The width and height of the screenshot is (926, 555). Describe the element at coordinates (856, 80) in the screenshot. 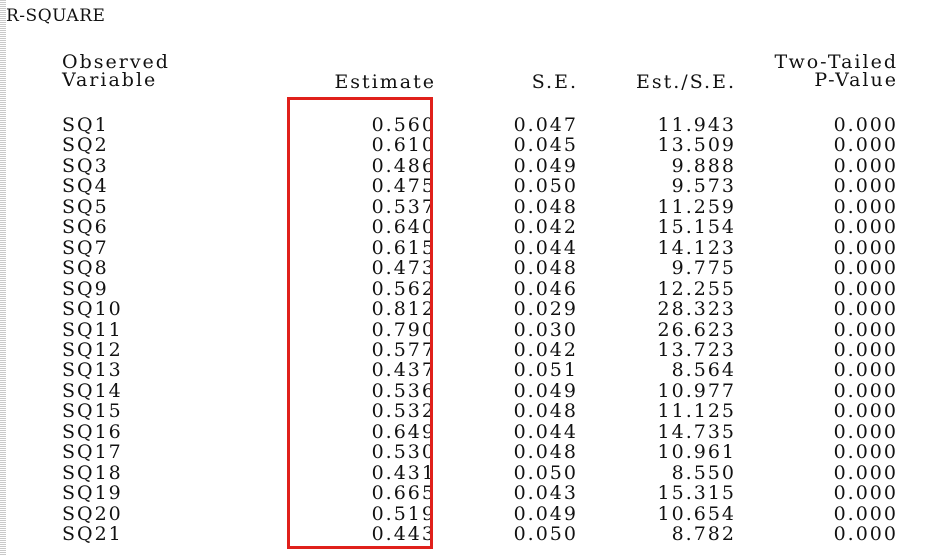

I see `header-pvalue-line2: P-Value` at that location.